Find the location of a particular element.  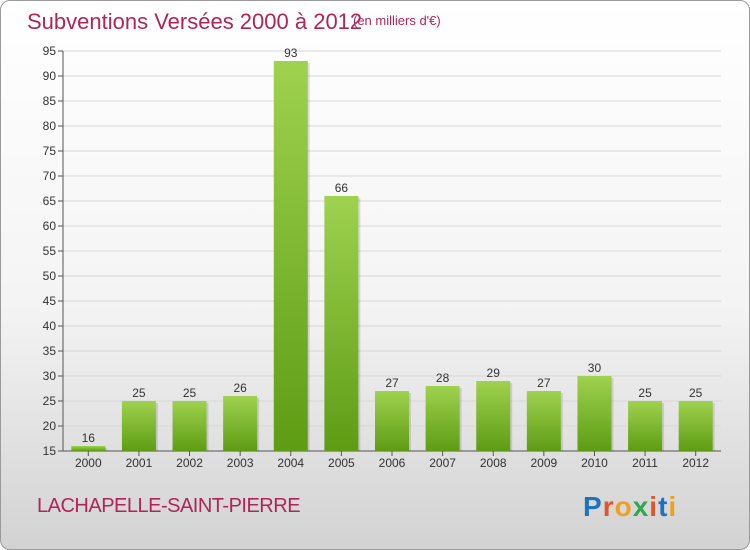

y-tick-label: 85 is located at coordinates (50, 101).